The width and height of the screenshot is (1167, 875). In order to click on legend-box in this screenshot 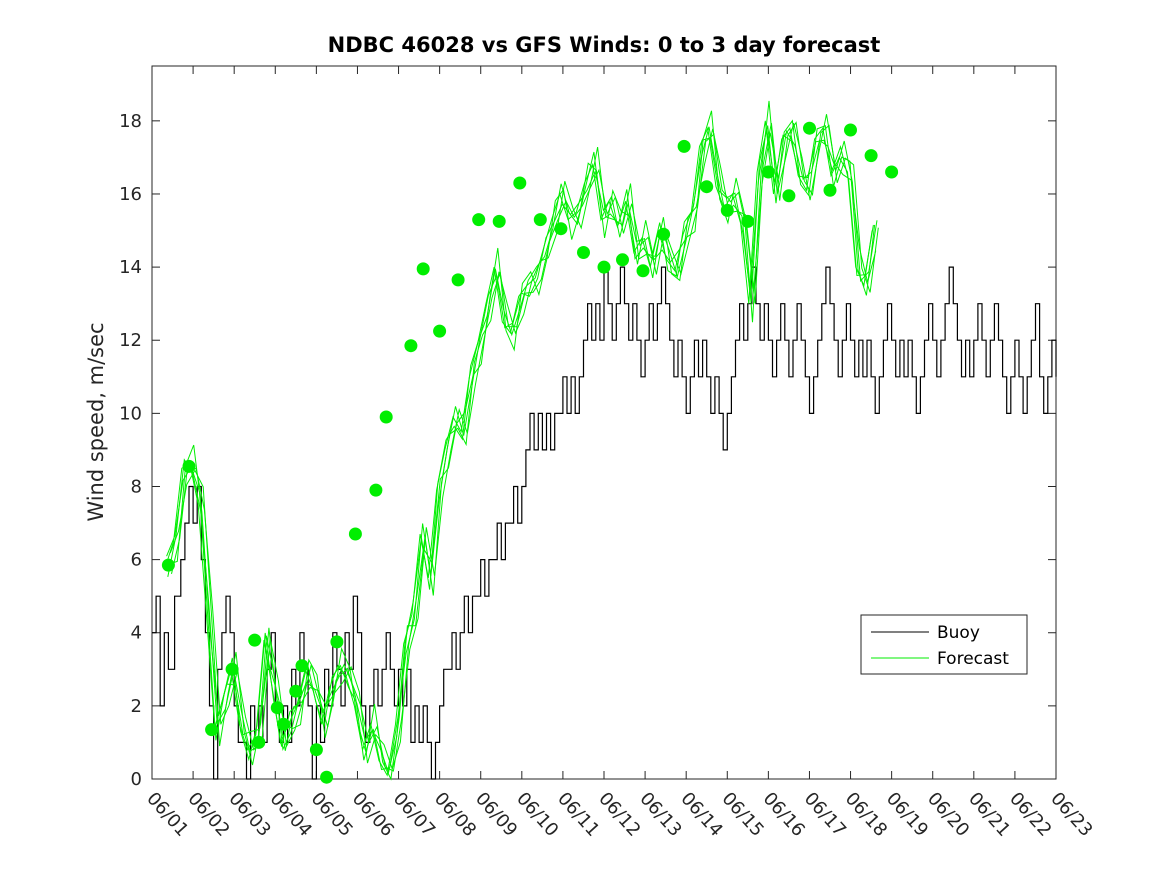, I will do `click(944, 644)`.